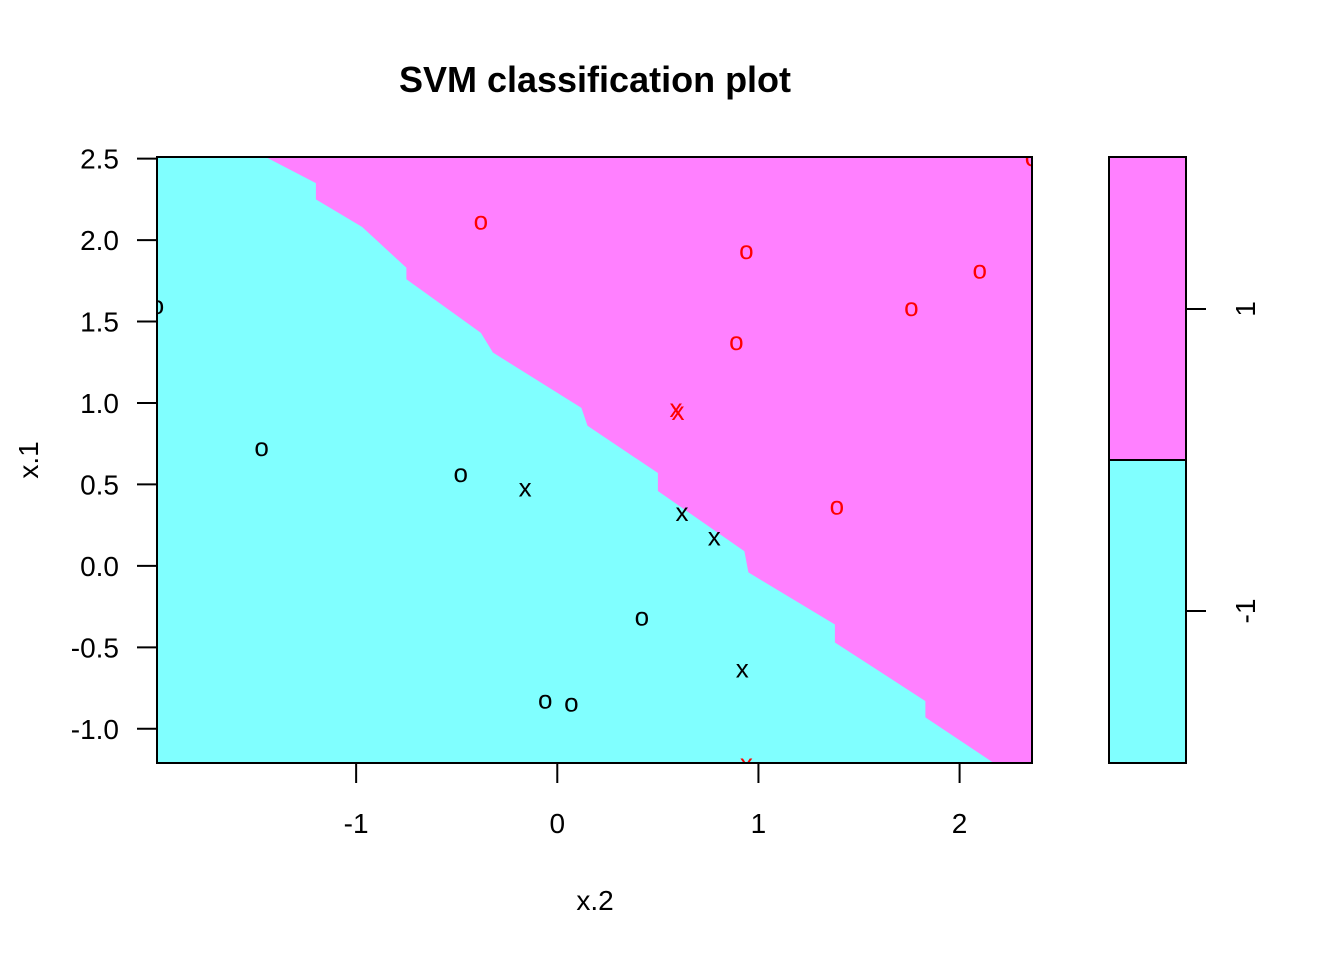  Describe the element at coordinates (356, 823) in the screenshot. I see `x-tick-label-0: -1` at that location.